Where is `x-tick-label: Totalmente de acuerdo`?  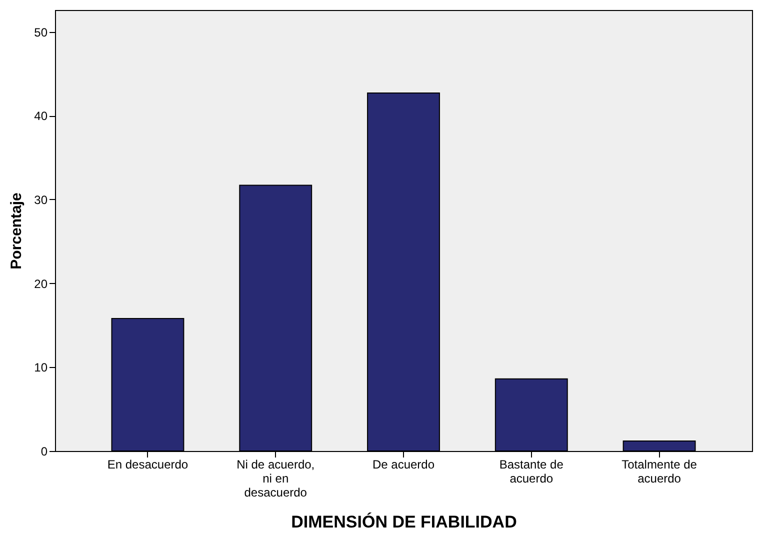 x-tick-label: Totalmente de acuerdo is located at coordinates (660, 472).